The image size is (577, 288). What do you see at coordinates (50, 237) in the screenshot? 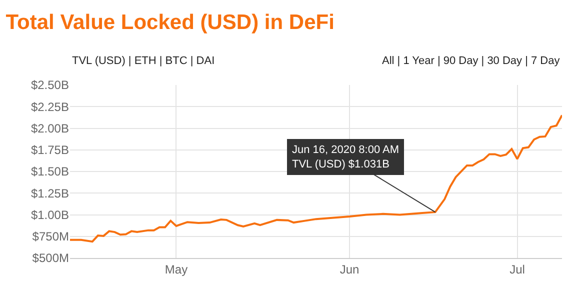
I see `y-tick-label: $750M` at bounding box center [50, 237].